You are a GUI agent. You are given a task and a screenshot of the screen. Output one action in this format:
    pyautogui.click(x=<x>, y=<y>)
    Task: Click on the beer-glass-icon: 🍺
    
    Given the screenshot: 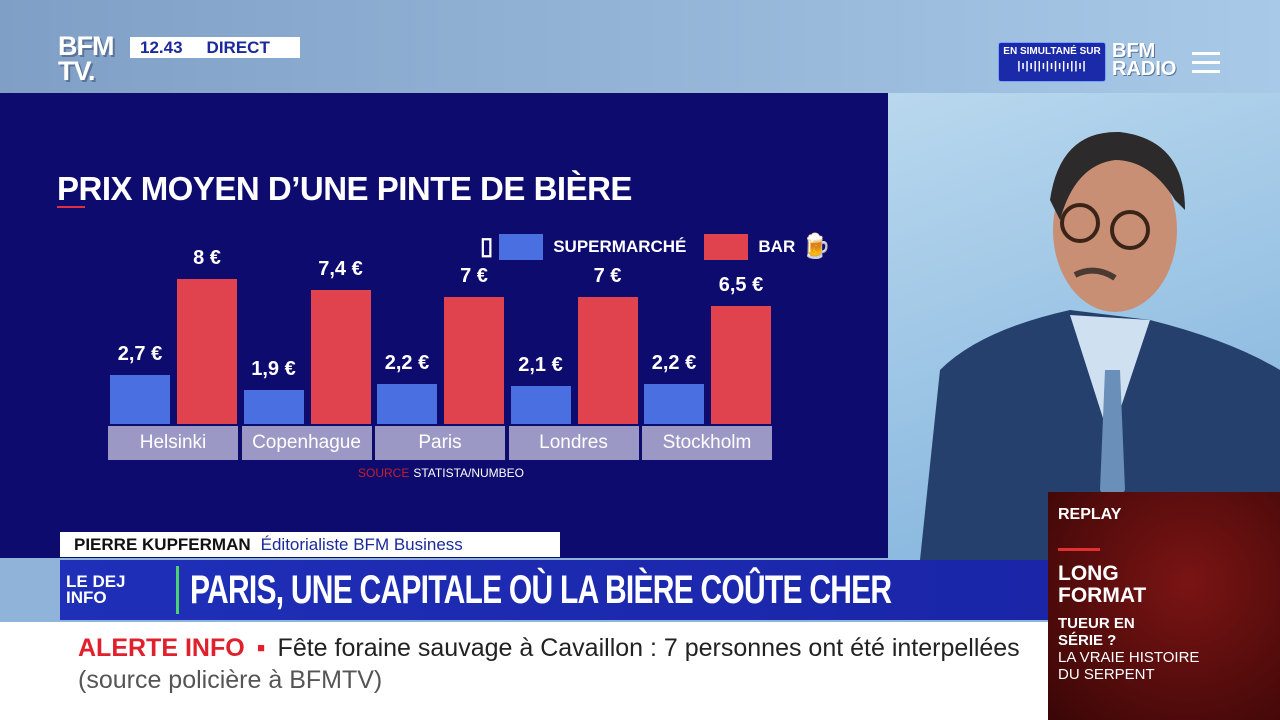 What is the action you would take?
    pyautogui.click(x=816, y=246)
    